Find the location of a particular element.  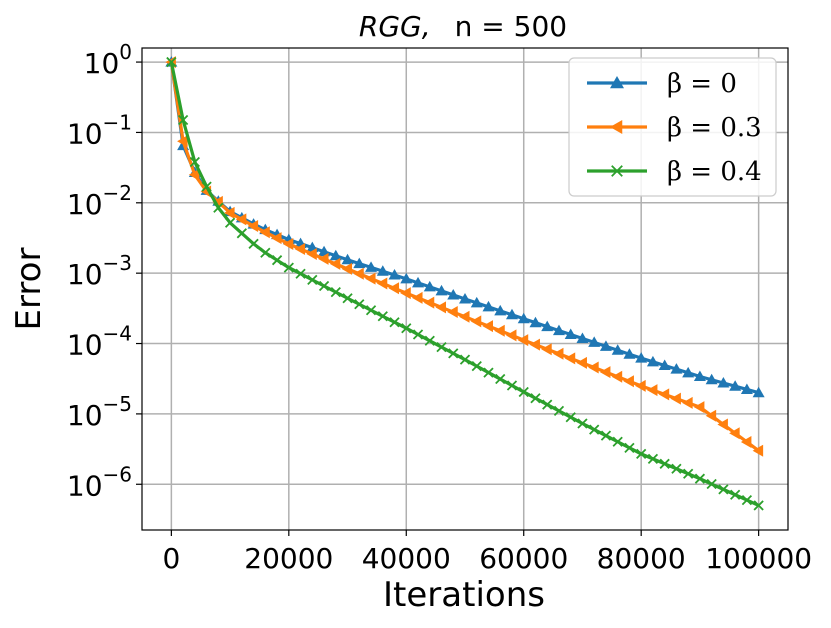

y-tick-exponent: −3 is located at coordinates (117, 263).